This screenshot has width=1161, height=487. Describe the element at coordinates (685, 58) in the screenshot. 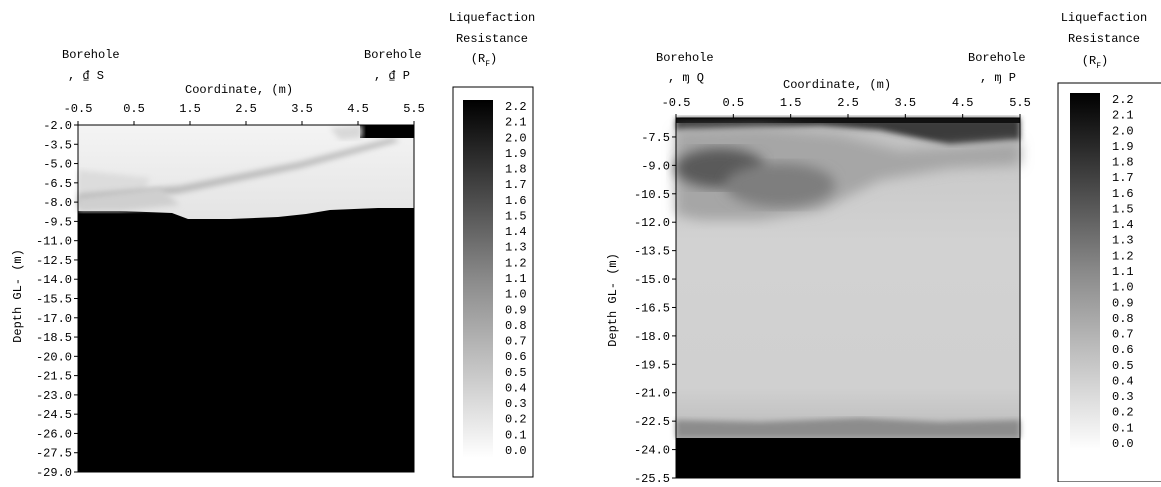

I see `borehole-left-title: Borehole` at that location.